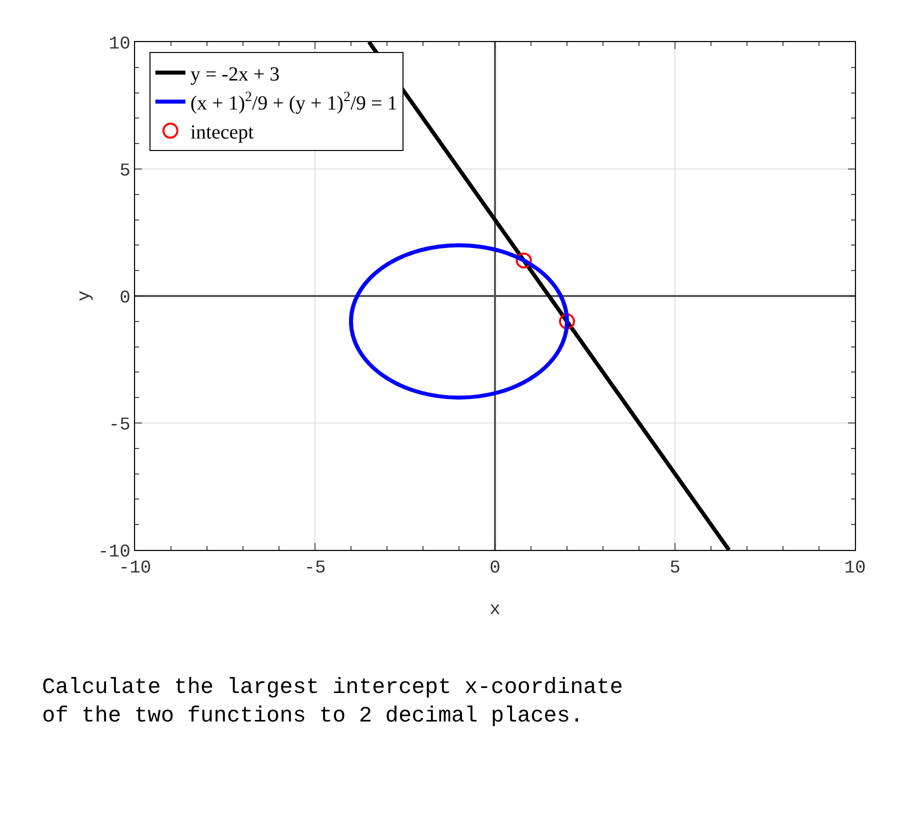 Image resolution: width=900 pixels, height=825 pixels. I want to click on x-tick-label: 5, so click(675, 568).